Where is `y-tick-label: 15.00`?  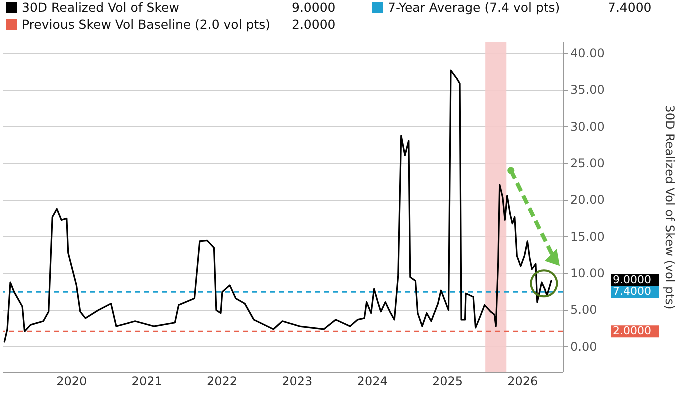 y-tick-label: 15.00 is located at coordinates (587, 237).